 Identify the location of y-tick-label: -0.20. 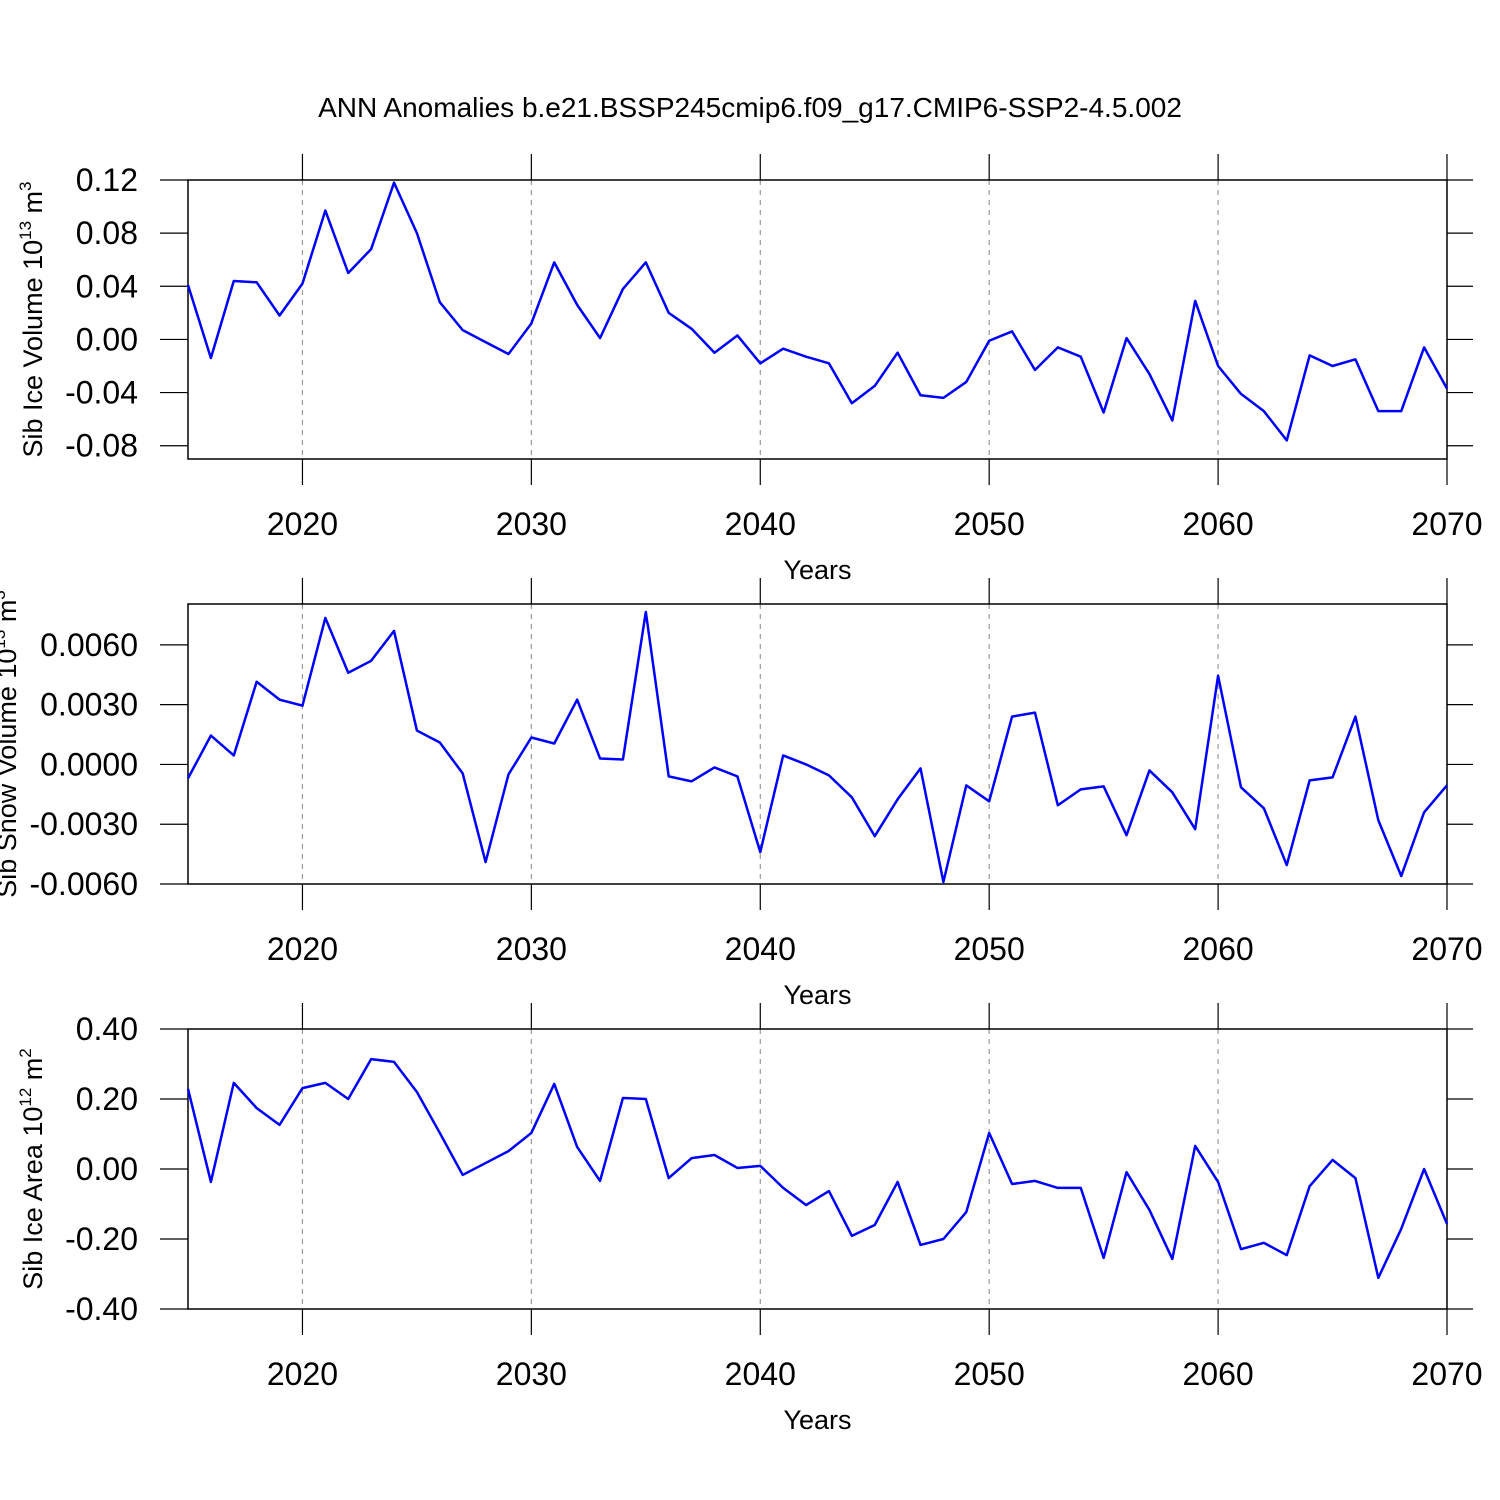
(101, 1239).